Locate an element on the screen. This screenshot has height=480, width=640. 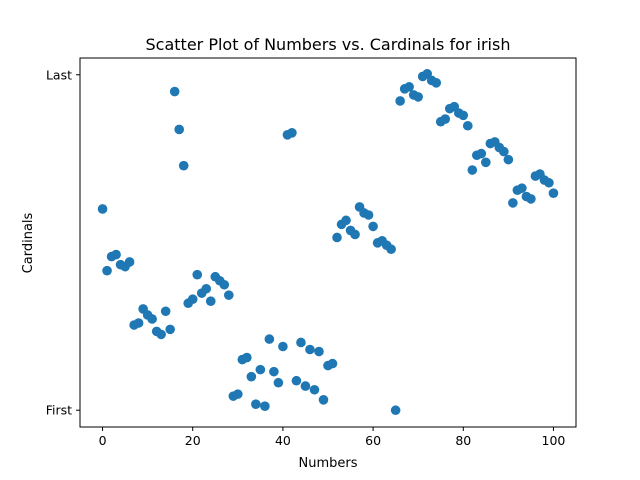
x-tick-label: 60 is located at coordinates (373, 440).